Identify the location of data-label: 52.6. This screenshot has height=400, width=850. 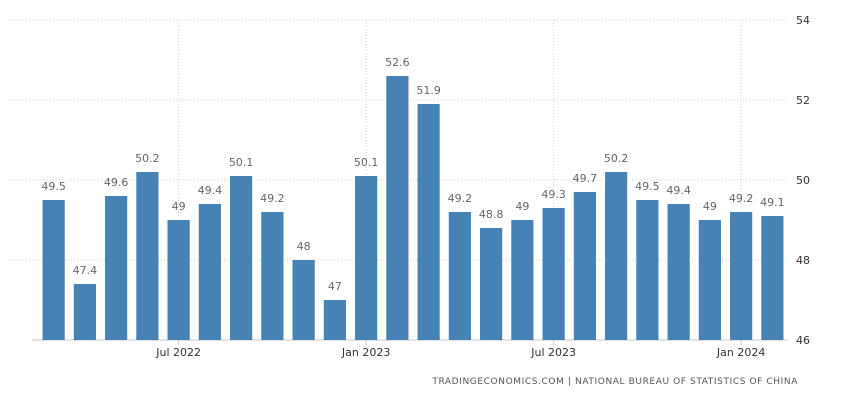
(397, 62).